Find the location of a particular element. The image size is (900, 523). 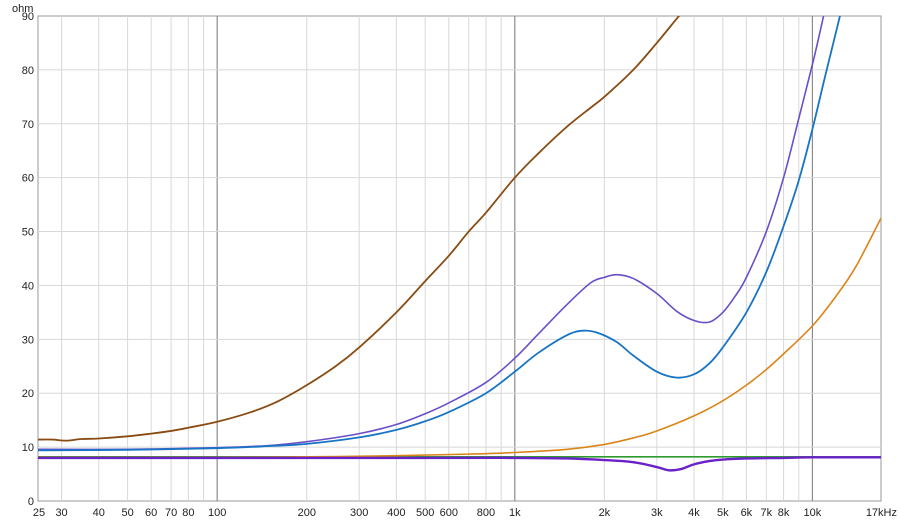

x-tick-label: 8k is located at coordinates (784, 513).